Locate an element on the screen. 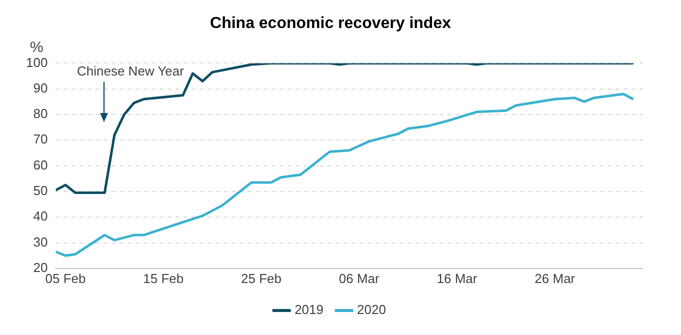 This screenshot has width=681, height=335. y-tick-label: 60 is located at coordinates (40, 164).